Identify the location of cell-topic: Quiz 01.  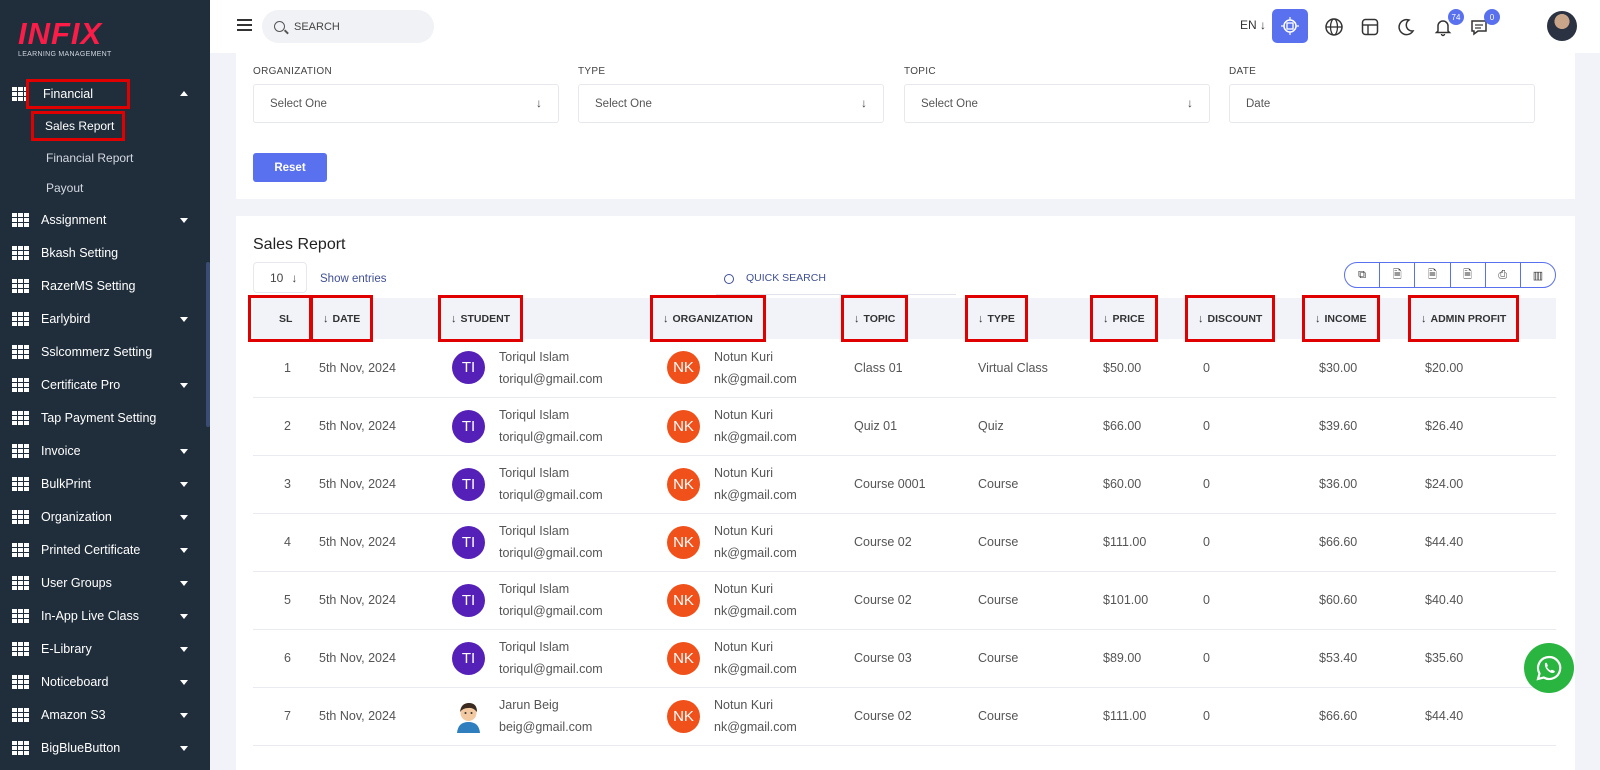
(876, 426).